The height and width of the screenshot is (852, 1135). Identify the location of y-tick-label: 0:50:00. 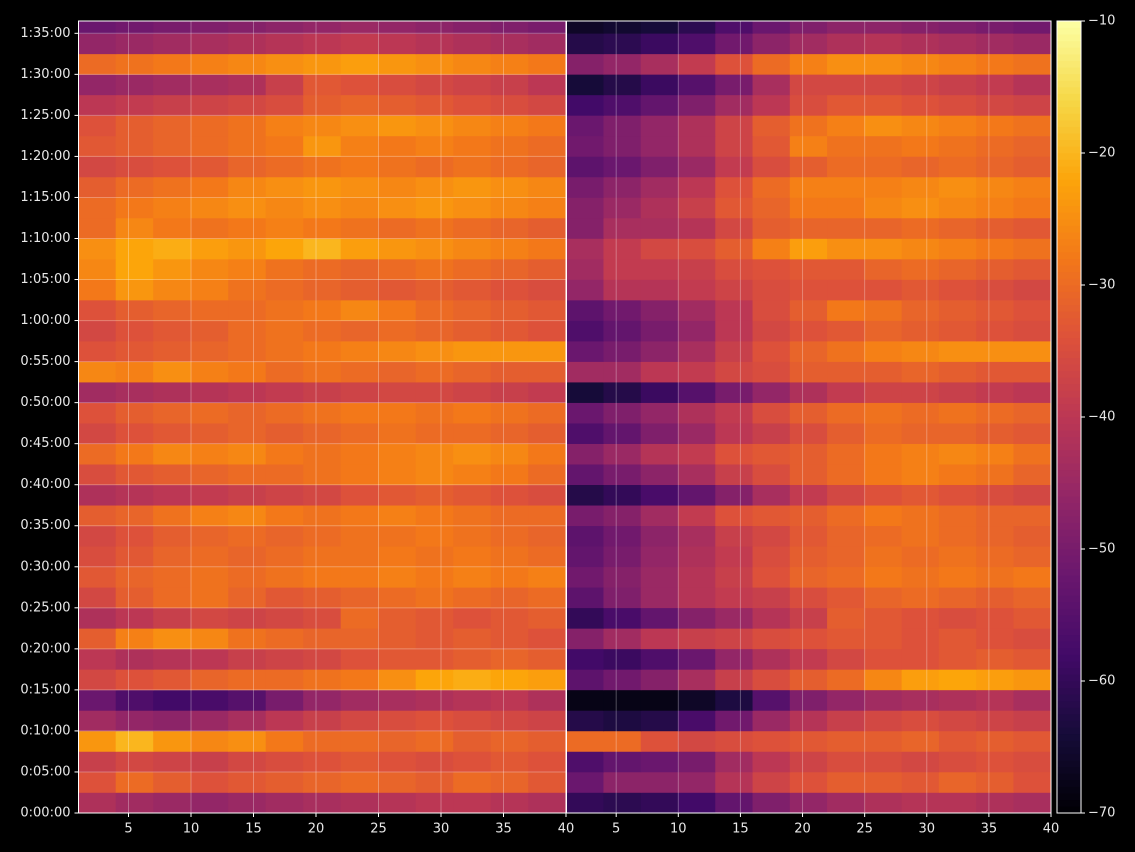
(45, 402).